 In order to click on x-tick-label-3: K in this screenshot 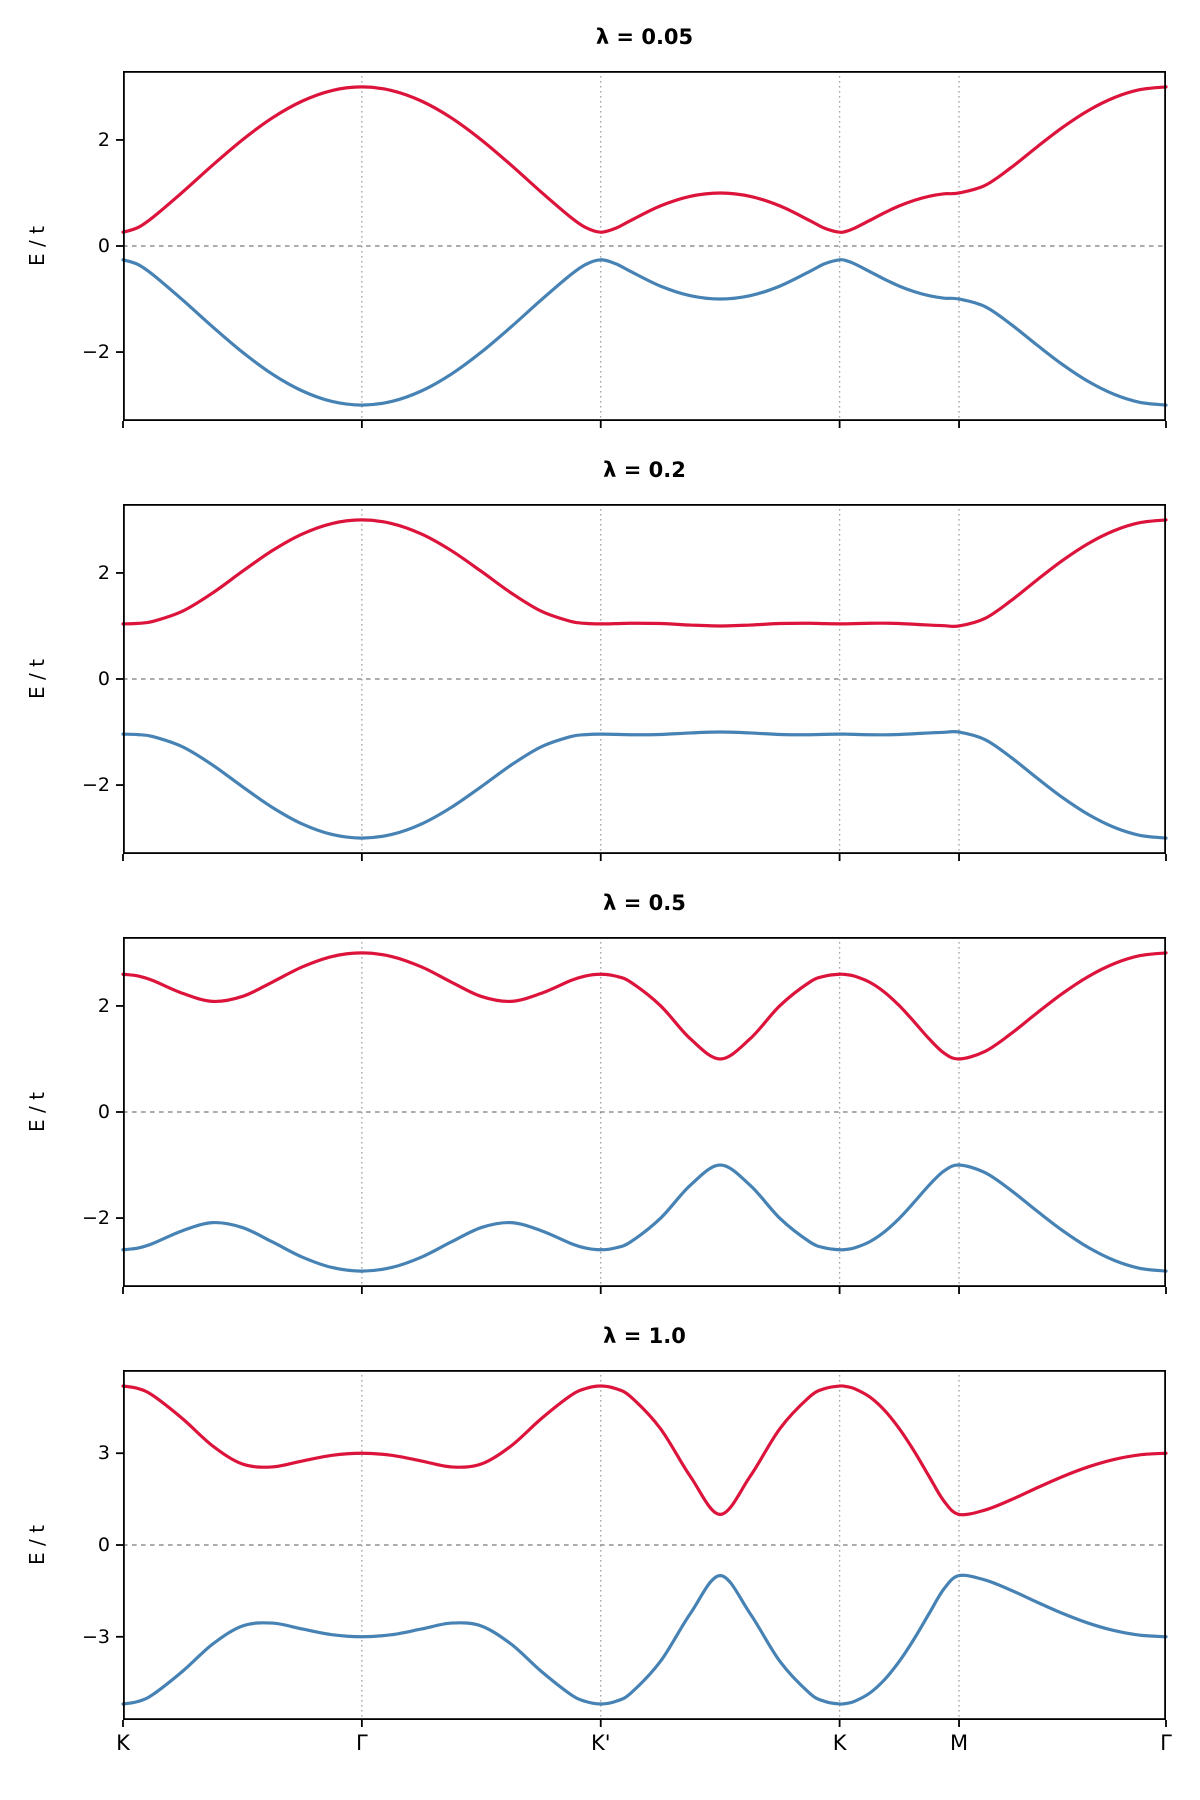, I will do `click(839, 1743)`.